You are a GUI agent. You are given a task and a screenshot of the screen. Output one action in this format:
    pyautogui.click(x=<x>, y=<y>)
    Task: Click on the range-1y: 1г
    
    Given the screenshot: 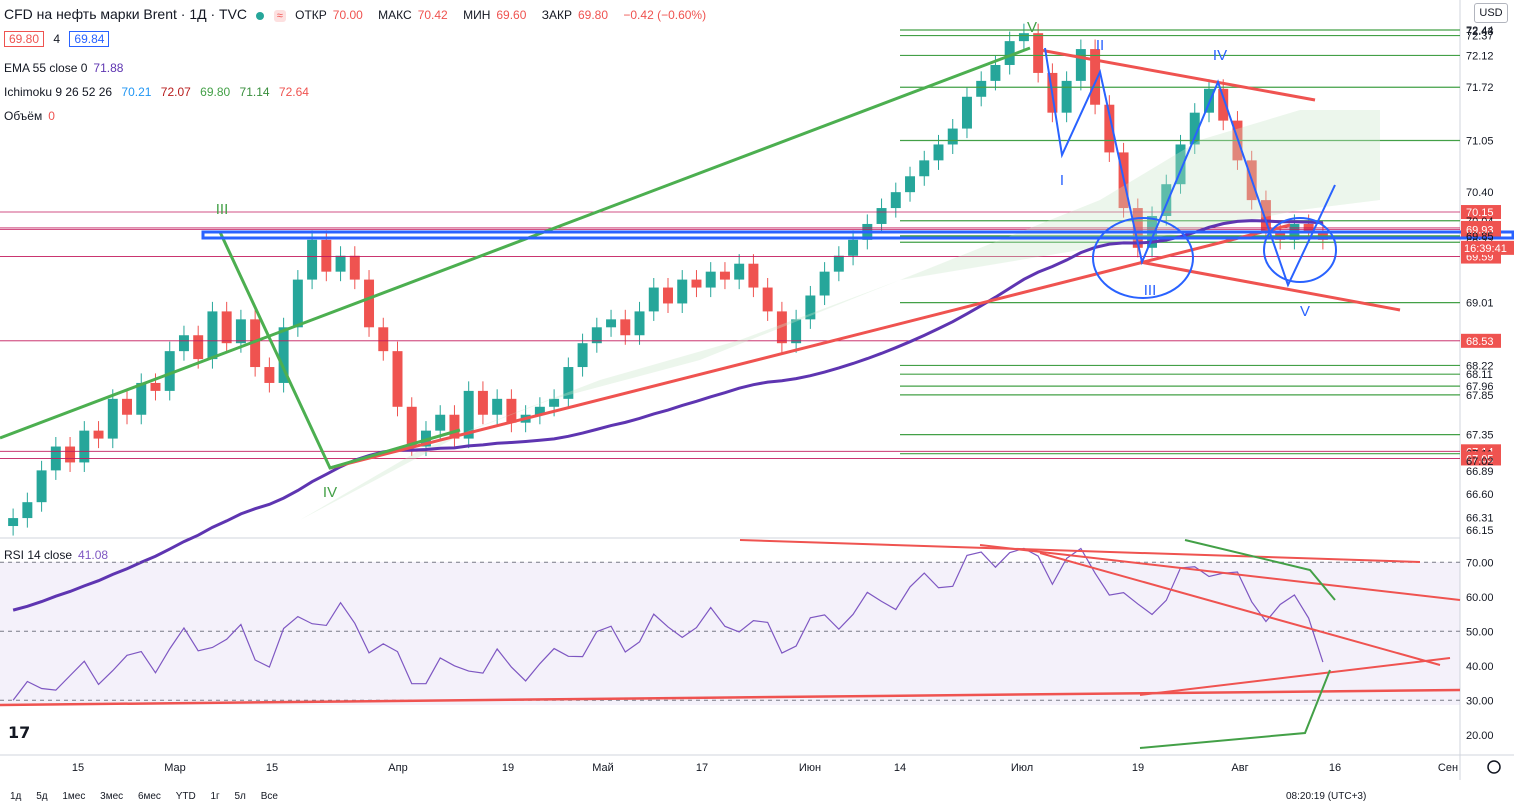 What is the action you would take?
    pyautogui.click(x=215, y=796)
    